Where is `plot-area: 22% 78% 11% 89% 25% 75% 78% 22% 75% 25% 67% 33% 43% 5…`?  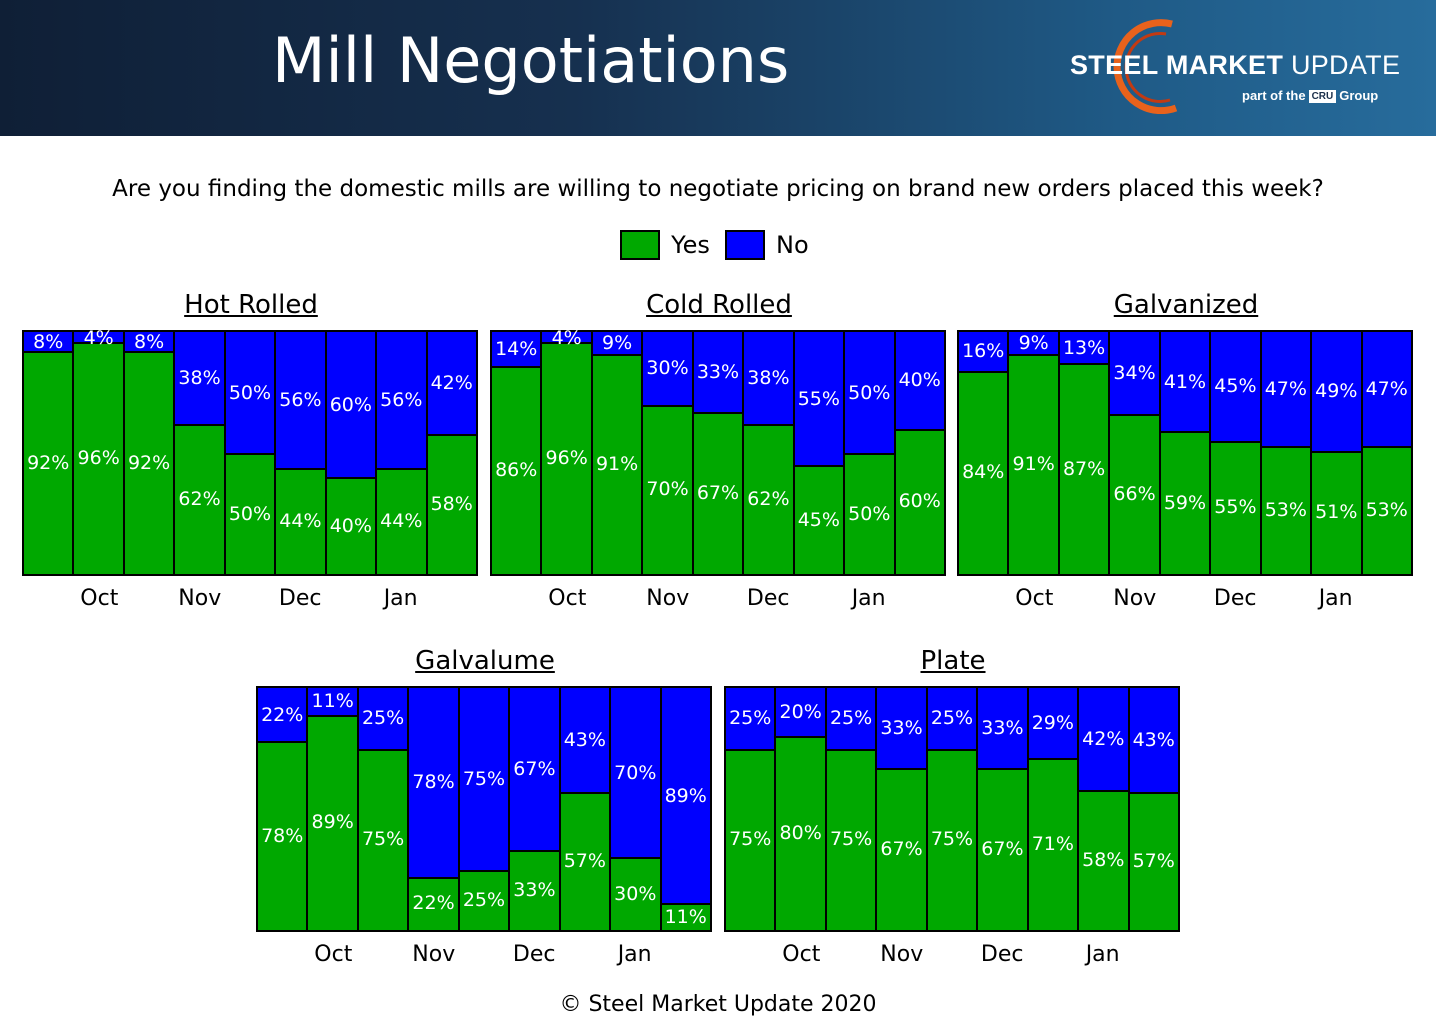 plot-area: 22% 78% 11% 89% 25% 75% 78% 22% 75% 25% 67% 33% 43% 5… is located at coordinates (484, 809).